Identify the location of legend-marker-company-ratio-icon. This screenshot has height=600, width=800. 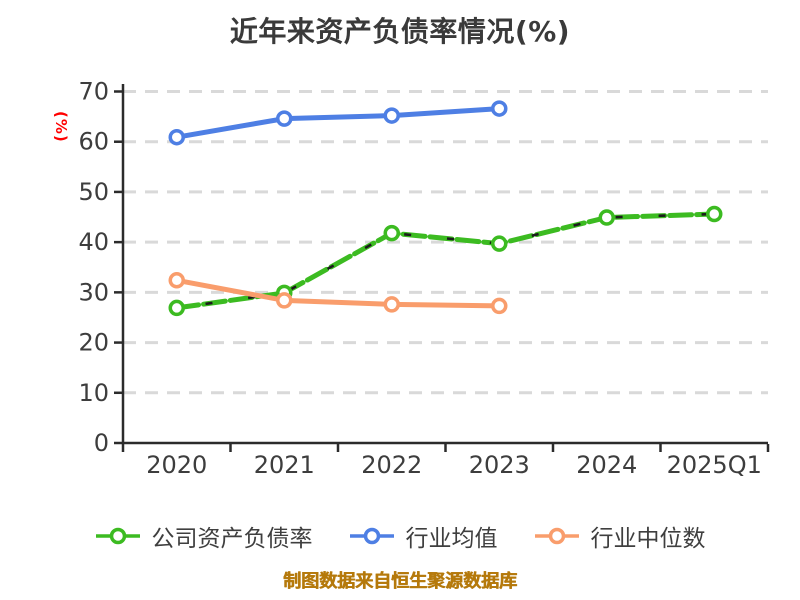
(117, 536).